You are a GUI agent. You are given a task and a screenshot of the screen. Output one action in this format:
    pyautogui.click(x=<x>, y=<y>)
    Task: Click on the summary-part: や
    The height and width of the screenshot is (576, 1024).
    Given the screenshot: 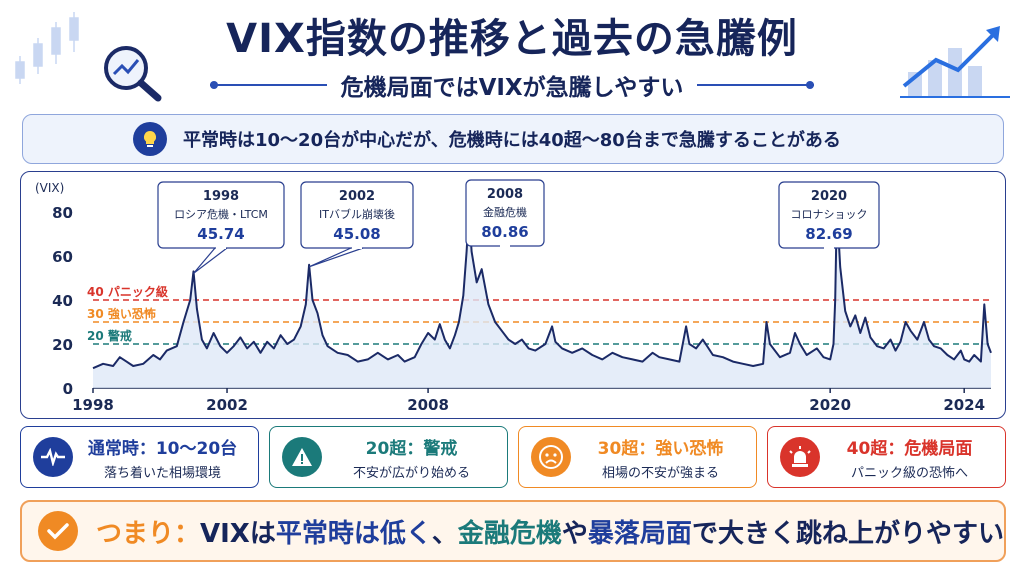 What is the action you would take?
    pyautogui.click(x=574, y=533)
    